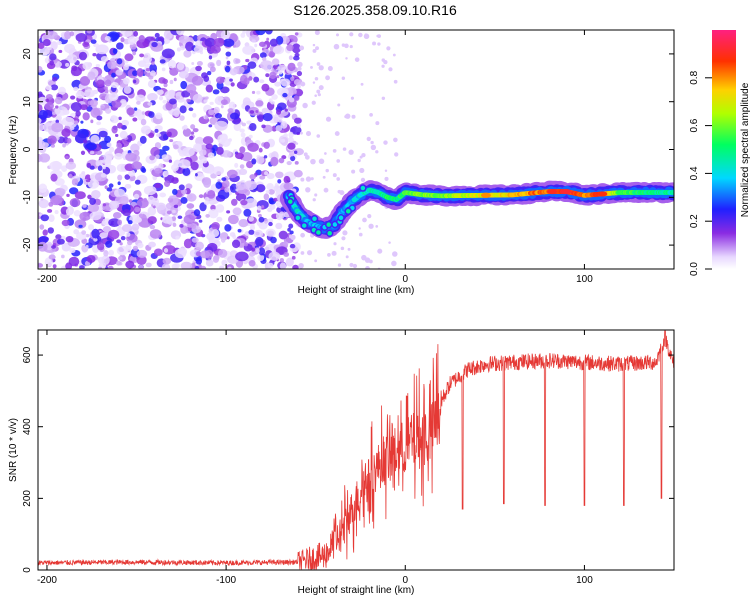  What do you see at coordinates (226, 279) in the screenshot?
I see `x-tick-label: -100` at bounding box center [226, 279].